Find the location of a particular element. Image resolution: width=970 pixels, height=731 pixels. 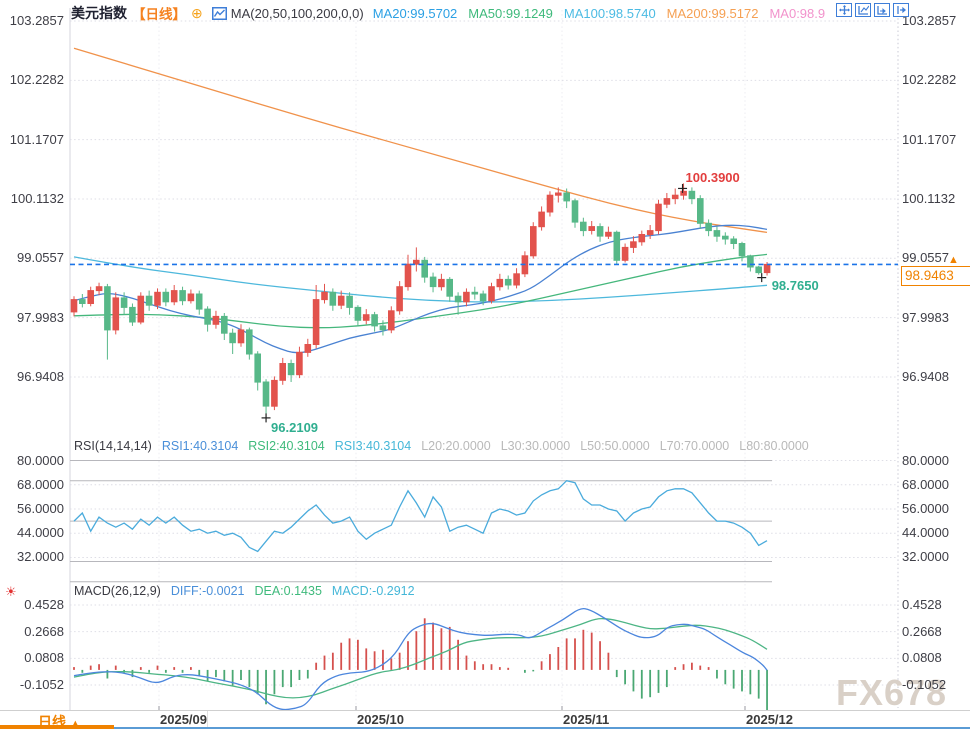

axis-label: 96.9408 is located at coordinates (40, 376).